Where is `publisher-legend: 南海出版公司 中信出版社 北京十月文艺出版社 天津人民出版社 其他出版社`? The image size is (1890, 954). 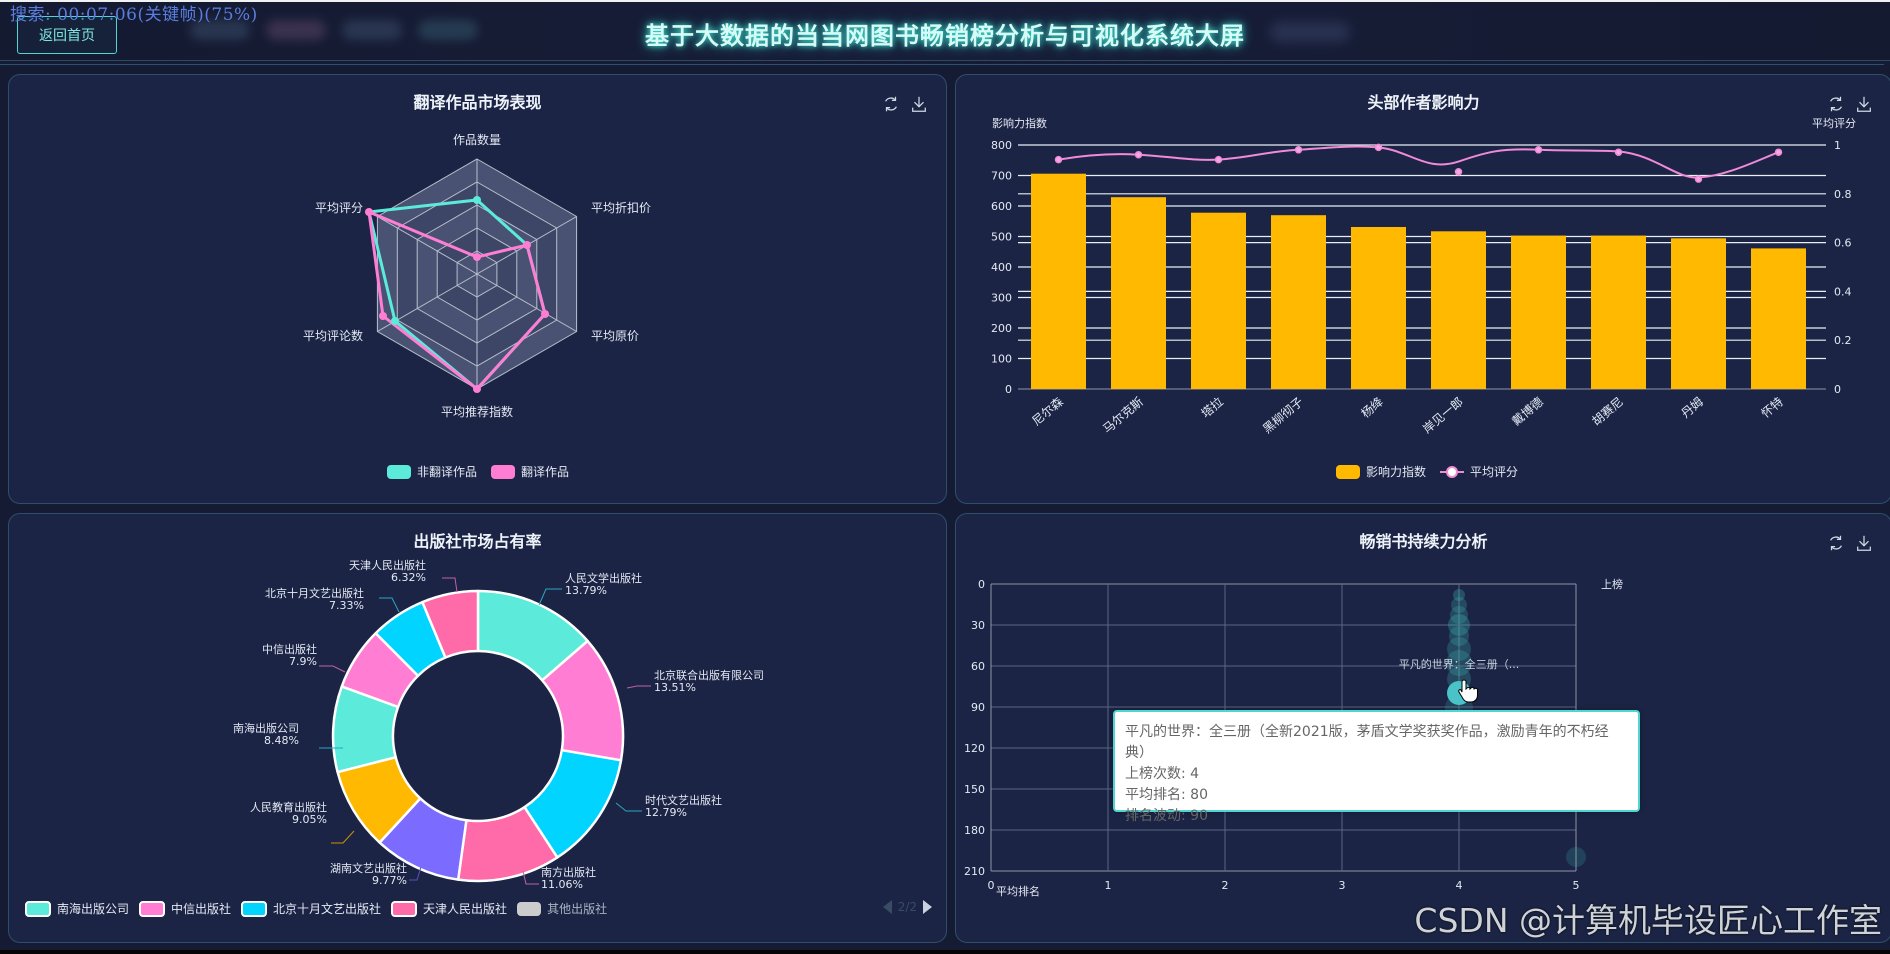 publisher-legend: 南海出版公司 中信出版社 北京十月文艺出版社 天津人民出版社 其他出版社 is located at coordinates (316, 908).